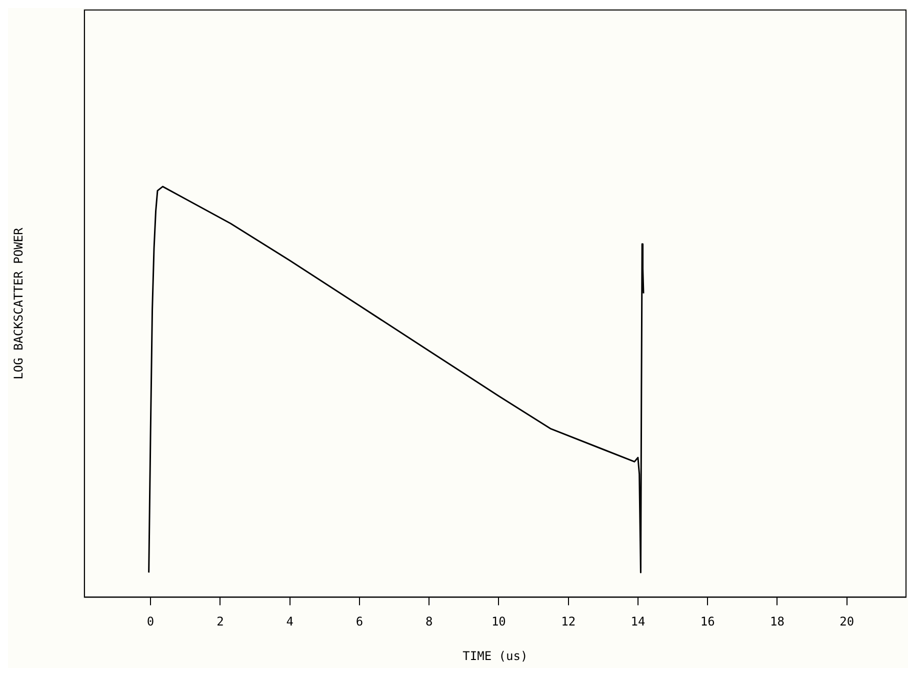  Describe the element at coordinates (360, 621) in the screenshot. I see `x-tick-label: 6` at that location.